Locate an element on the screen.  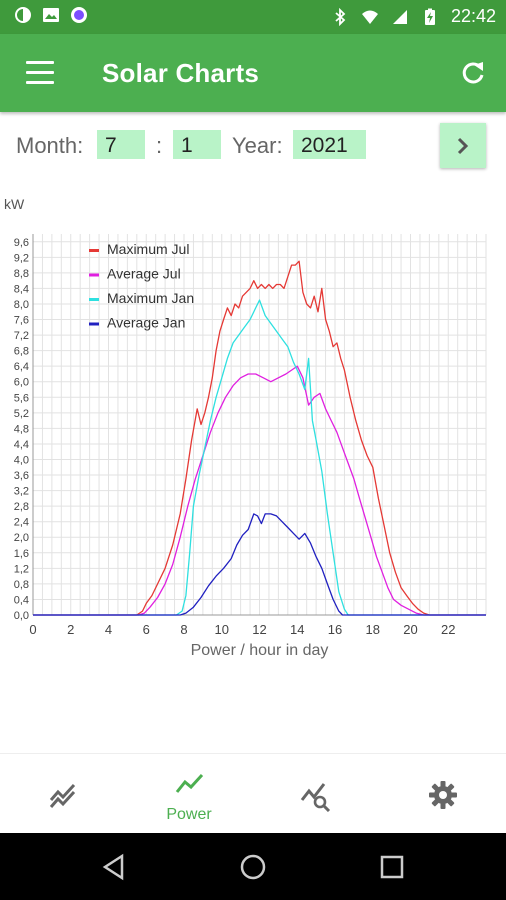
y-axis-label: kW is located at coordinates (14, 204).